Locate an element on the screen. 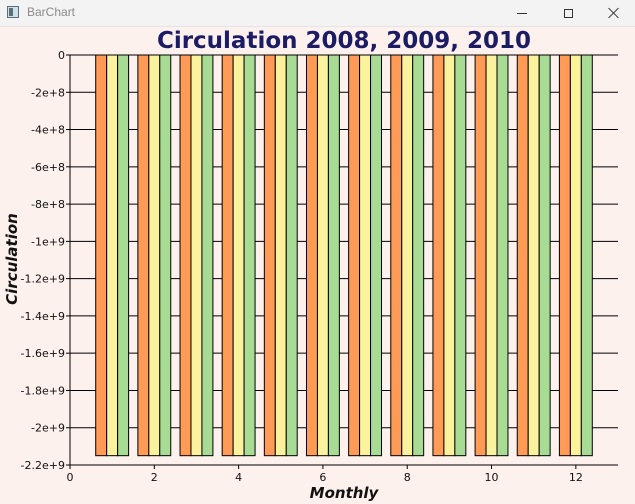  y-tick-label: -1.8e+9 is located at coordinates (43, 390).